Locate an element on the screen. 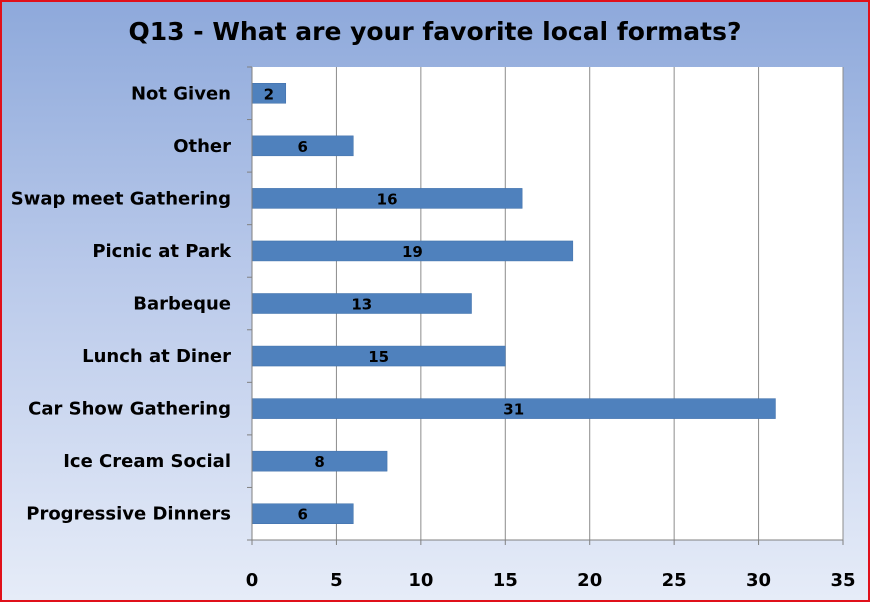 Image resolution: width=870 pixels, height=602 pixels. x-tick-label: 35 is located at coordinates (842, 580).